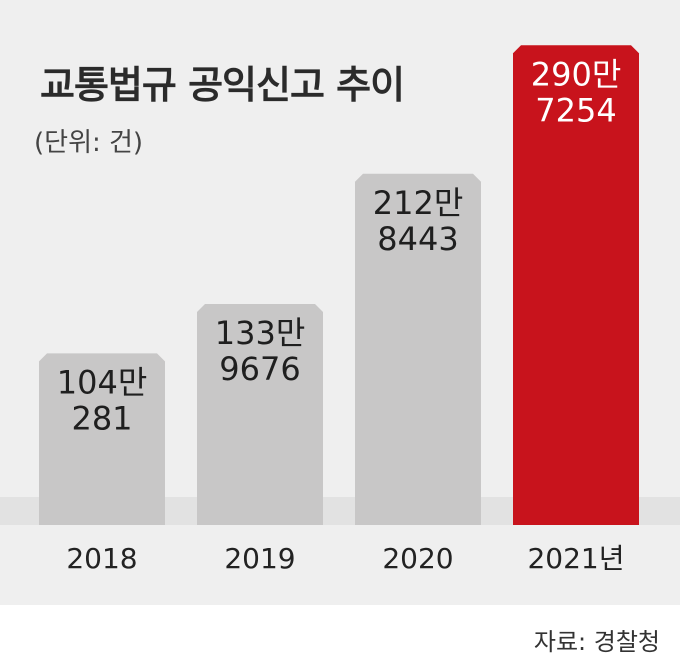 This screenshot has width=680, height=666. What do you see at coordinates (417, 558) in the screenshot?
I see `category-label: 2020` at bounding box center [417, 558].